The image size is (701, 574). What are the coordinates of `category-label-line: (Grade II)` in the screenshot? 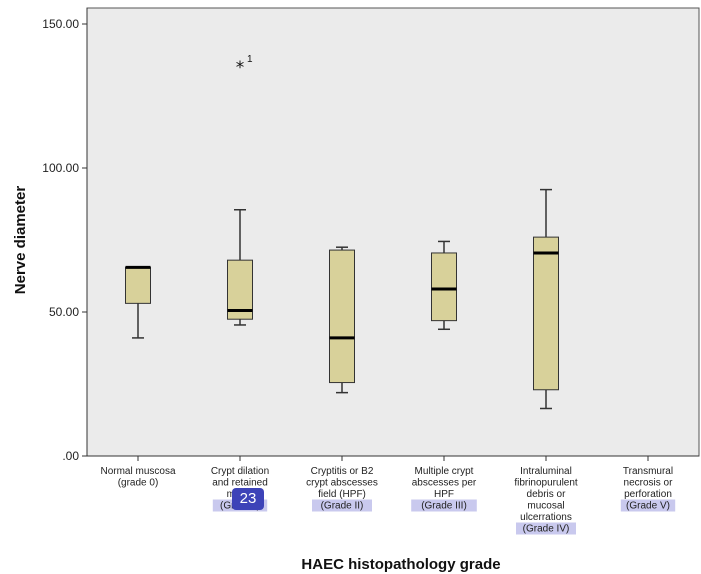 It's located at (342, 506).